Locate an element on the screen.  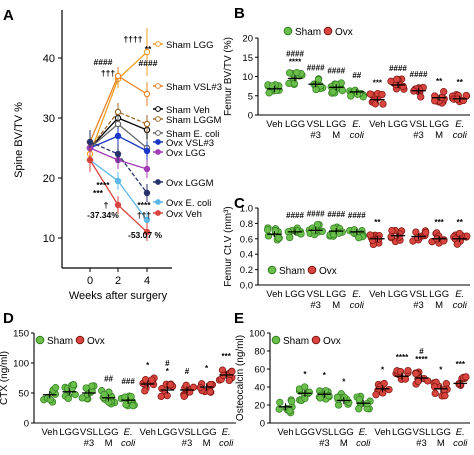
y-tick-label: 150 is located at coordinates (21, 334).